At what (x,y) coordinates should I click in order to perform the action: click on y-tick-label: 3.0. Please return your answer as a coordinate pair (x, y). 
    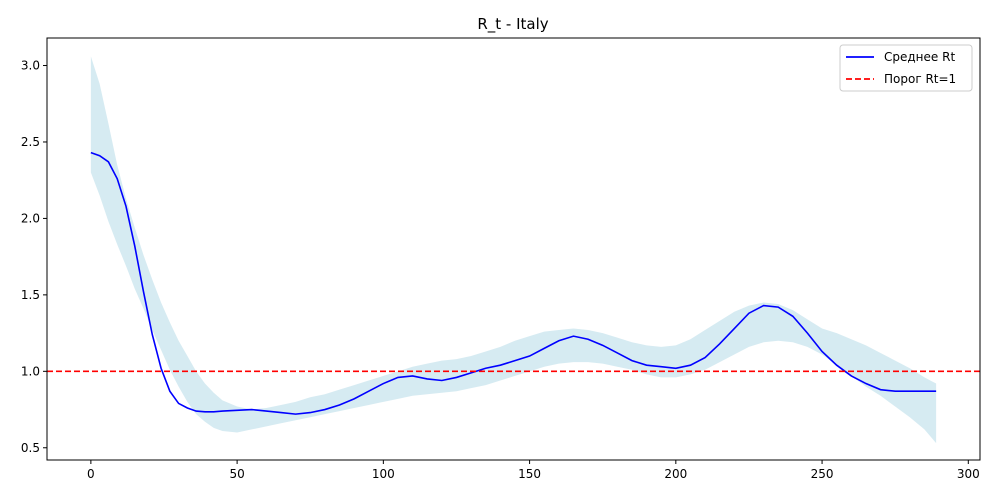
    Looking at the image, I should click on (30, 66).